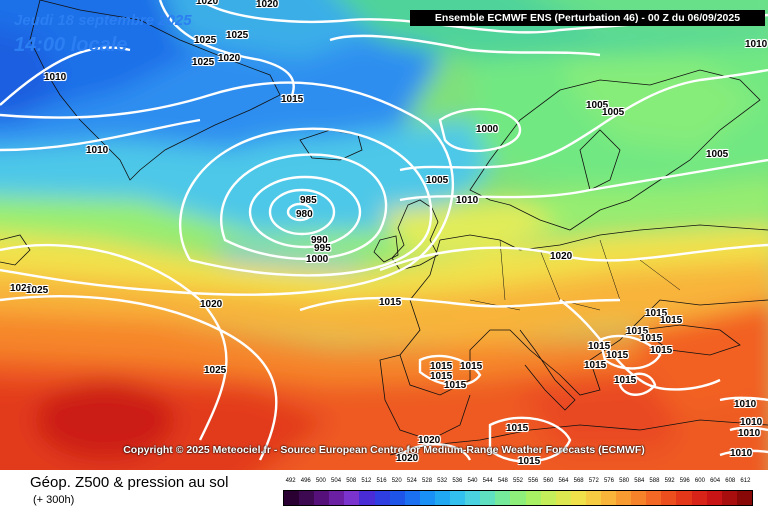 The width and height of the screenshot is (768, 512). Describe the element at coordinates (472, 481) in the screenshot. I see `legend-label: 540` at that location.